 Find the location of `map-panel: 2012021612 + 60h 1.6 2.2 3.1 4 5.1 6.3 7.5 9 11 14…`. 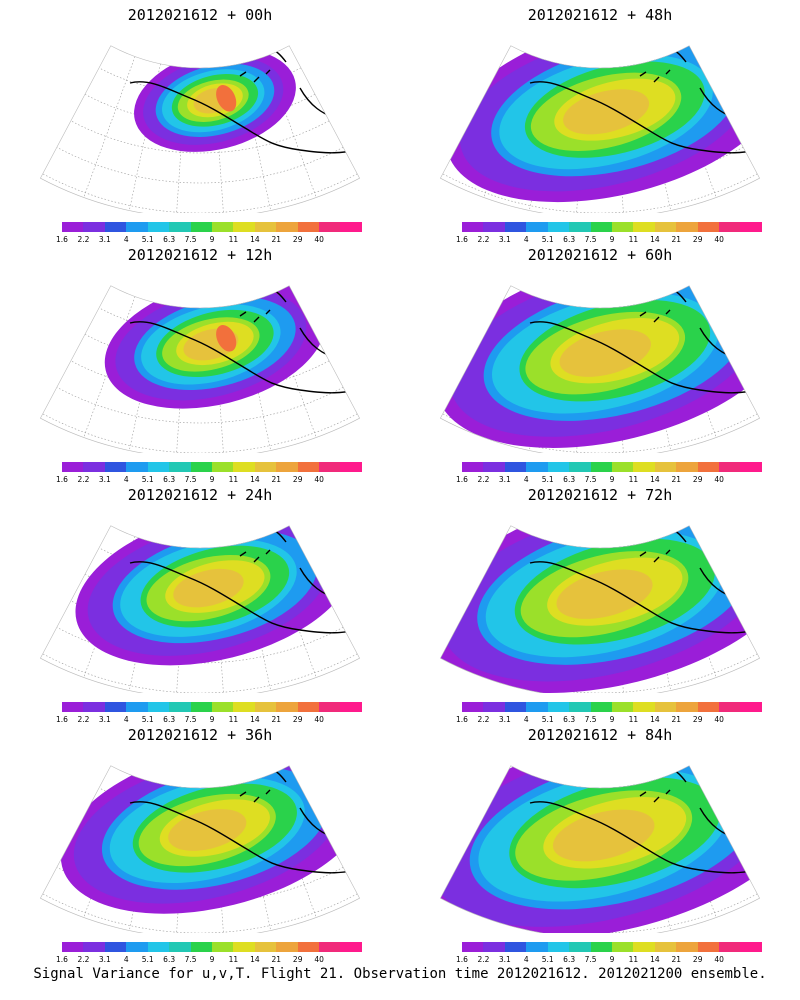

map-panel: 2012021612 + 60h 1.6 2.2 3.1 4 5.1 6.3 7.5 9 11 14… is located at coordinates (600, 362).